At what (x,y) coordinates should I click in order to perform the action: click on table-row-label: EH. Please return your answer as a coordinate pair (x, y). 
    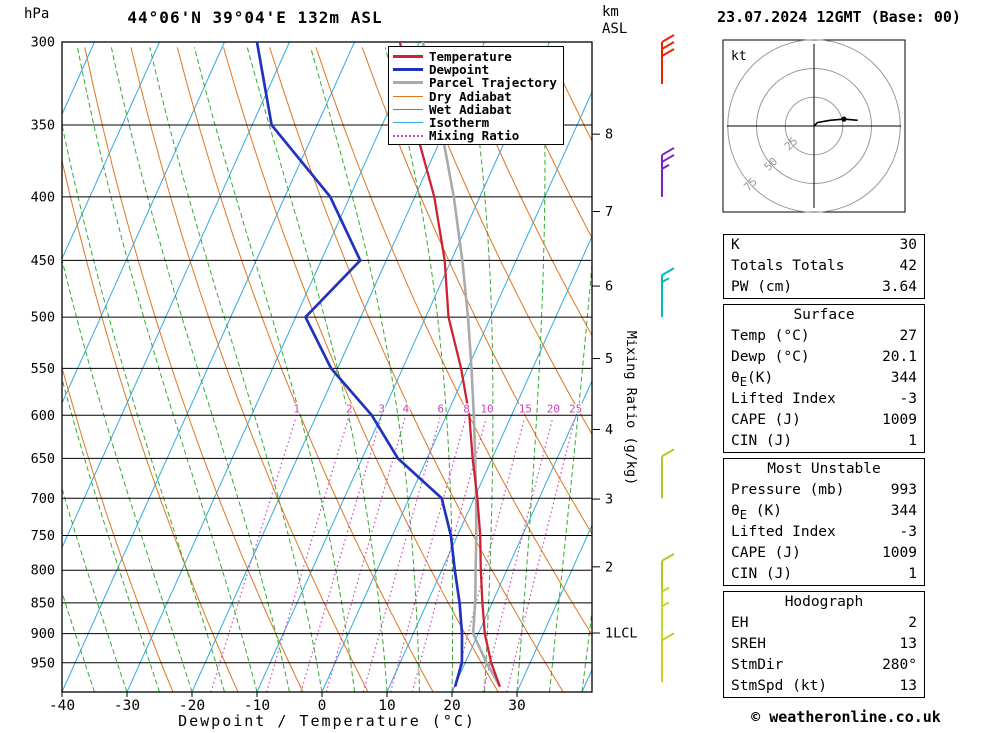
    Looking at the image, I should click on (740, 623).